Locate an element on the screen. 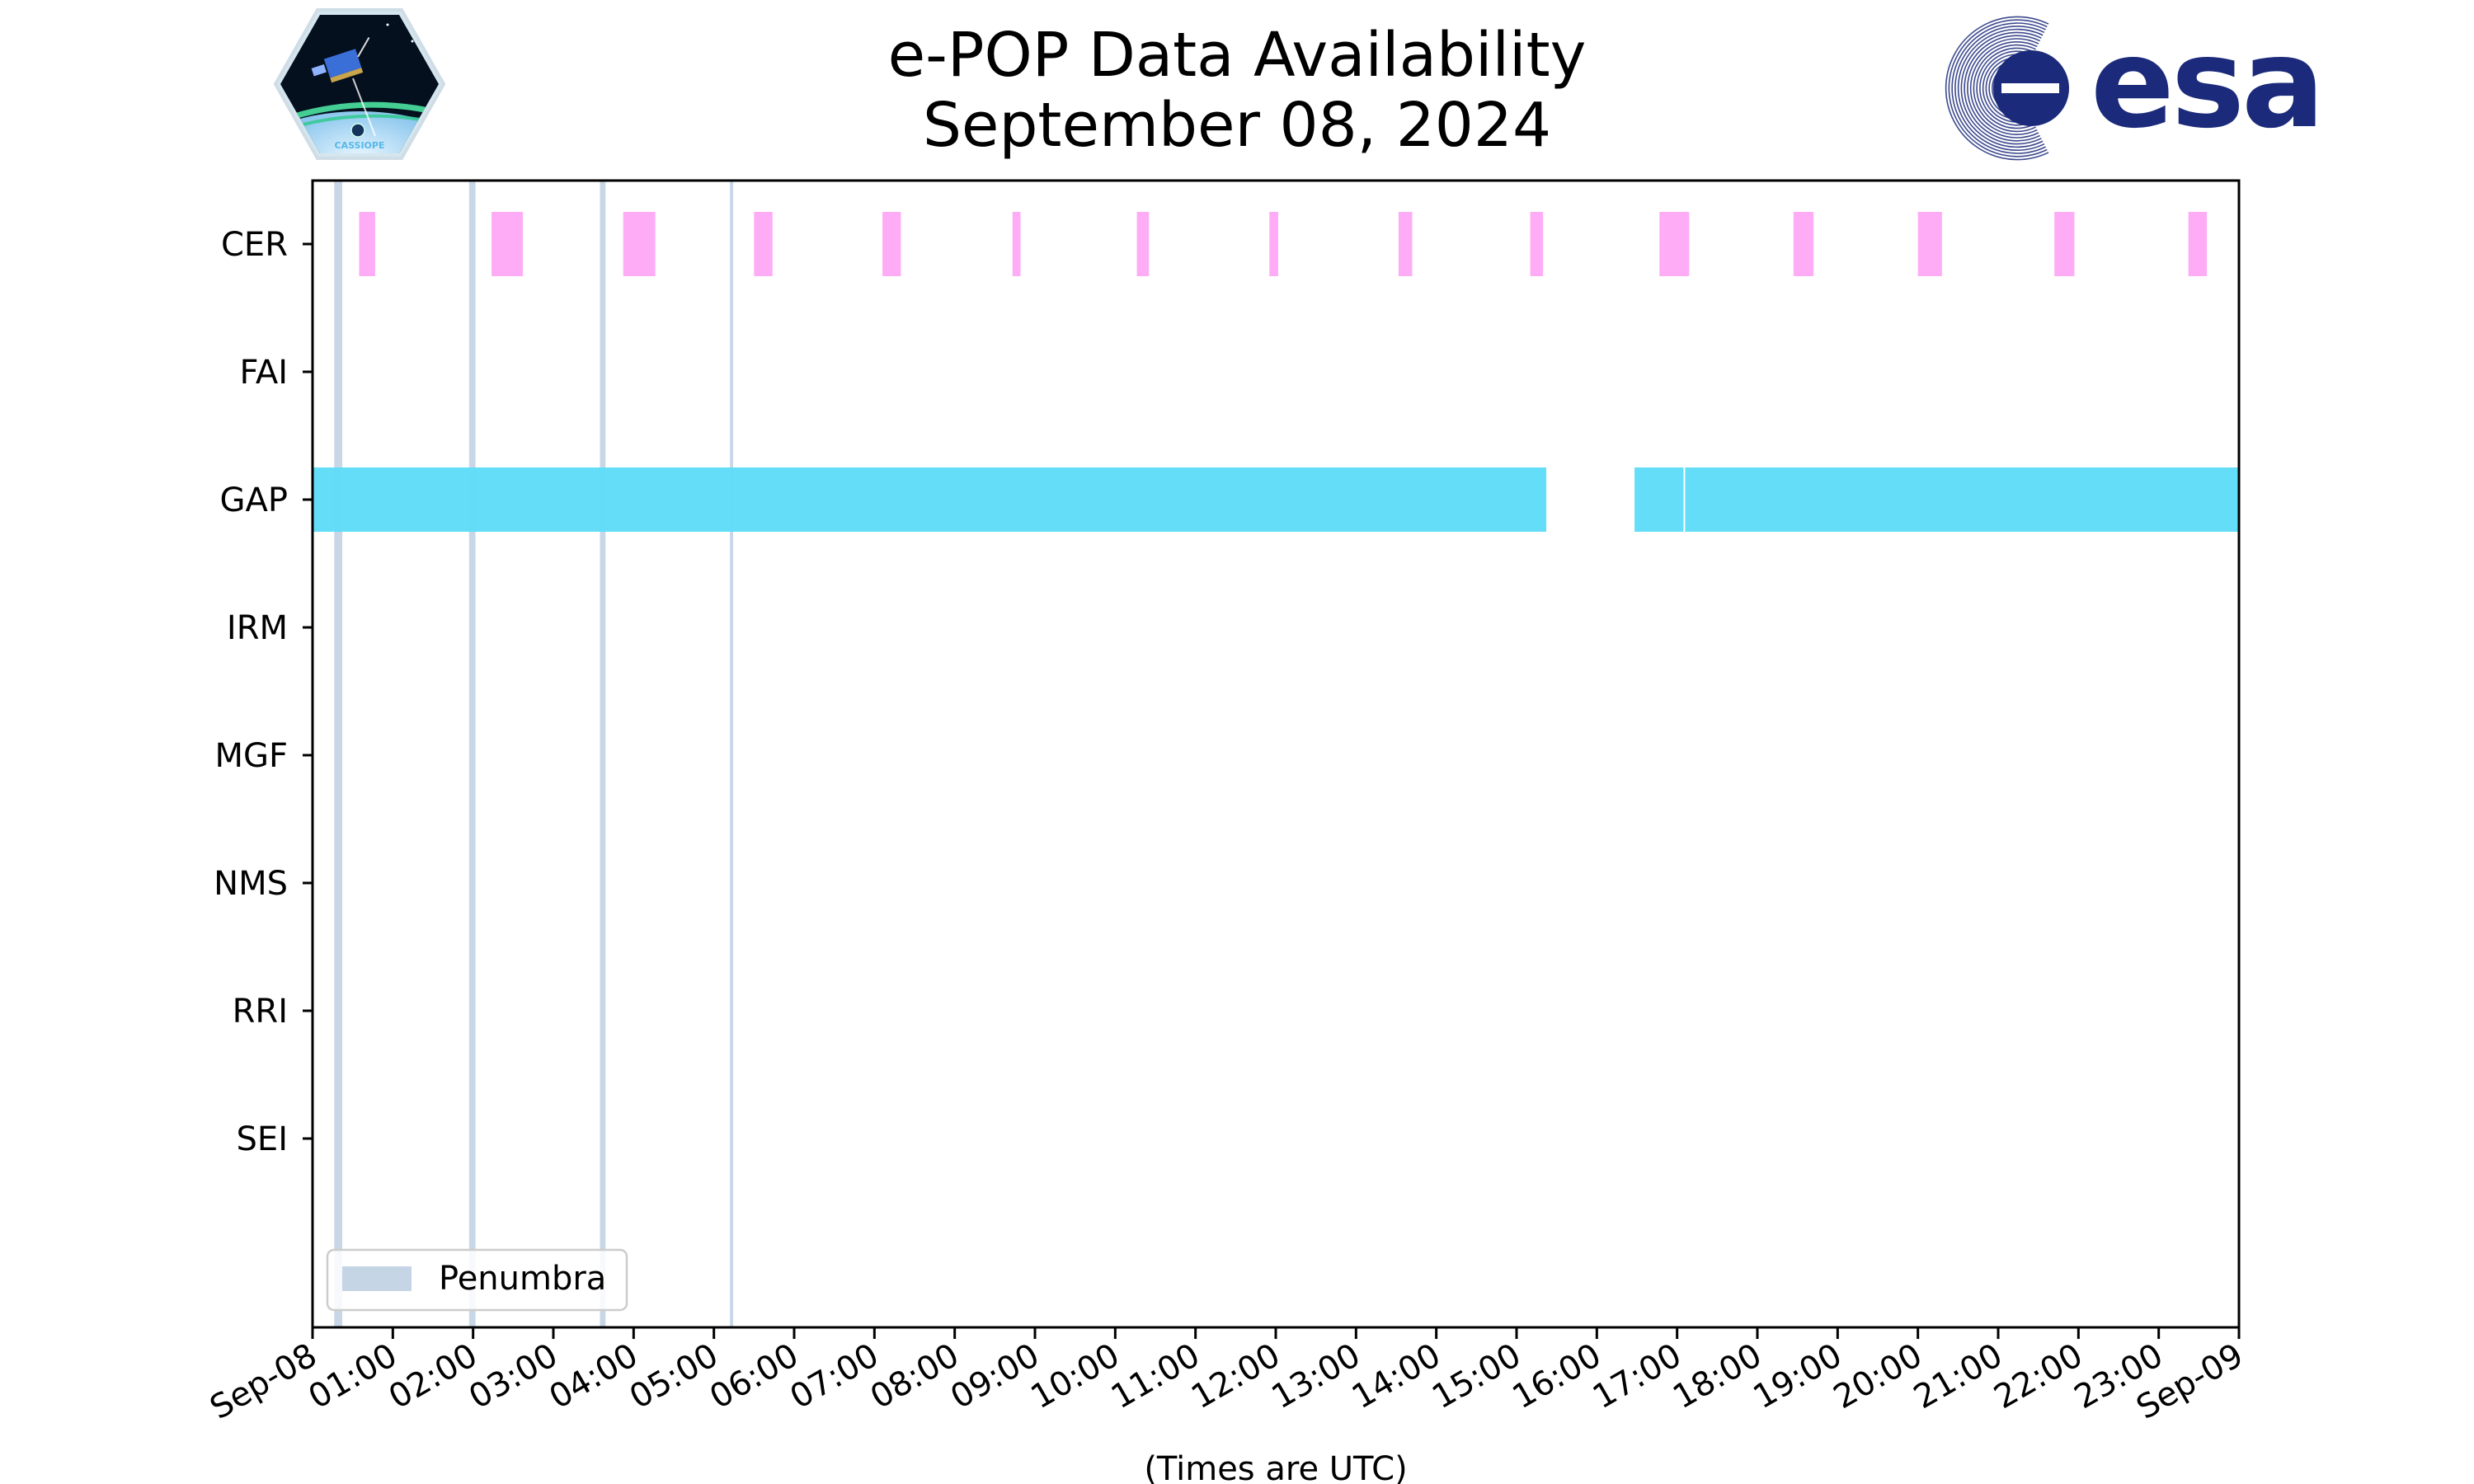  x-tick-label: 14:00 is located at coordinates (1396, 1376).